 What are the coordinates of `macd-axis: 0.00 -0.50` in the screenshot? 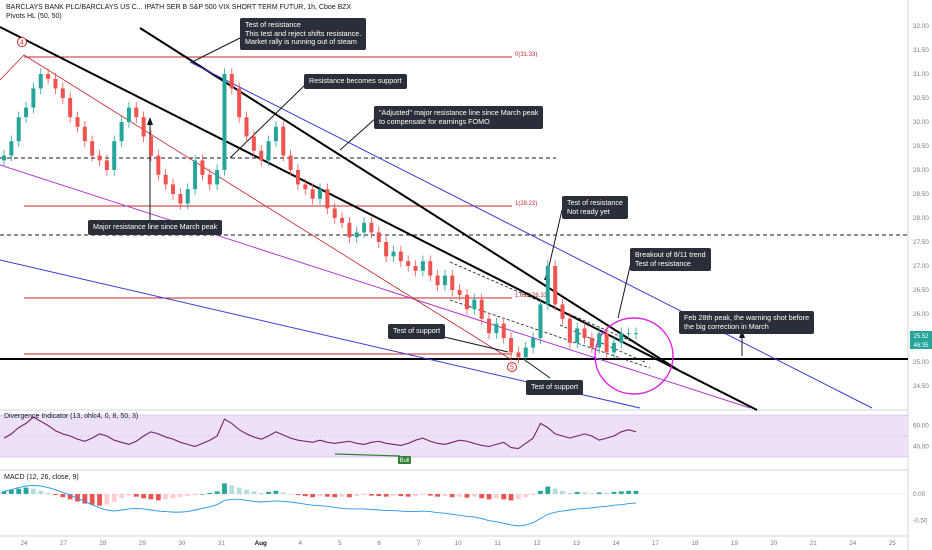 It's located at (920, 508).